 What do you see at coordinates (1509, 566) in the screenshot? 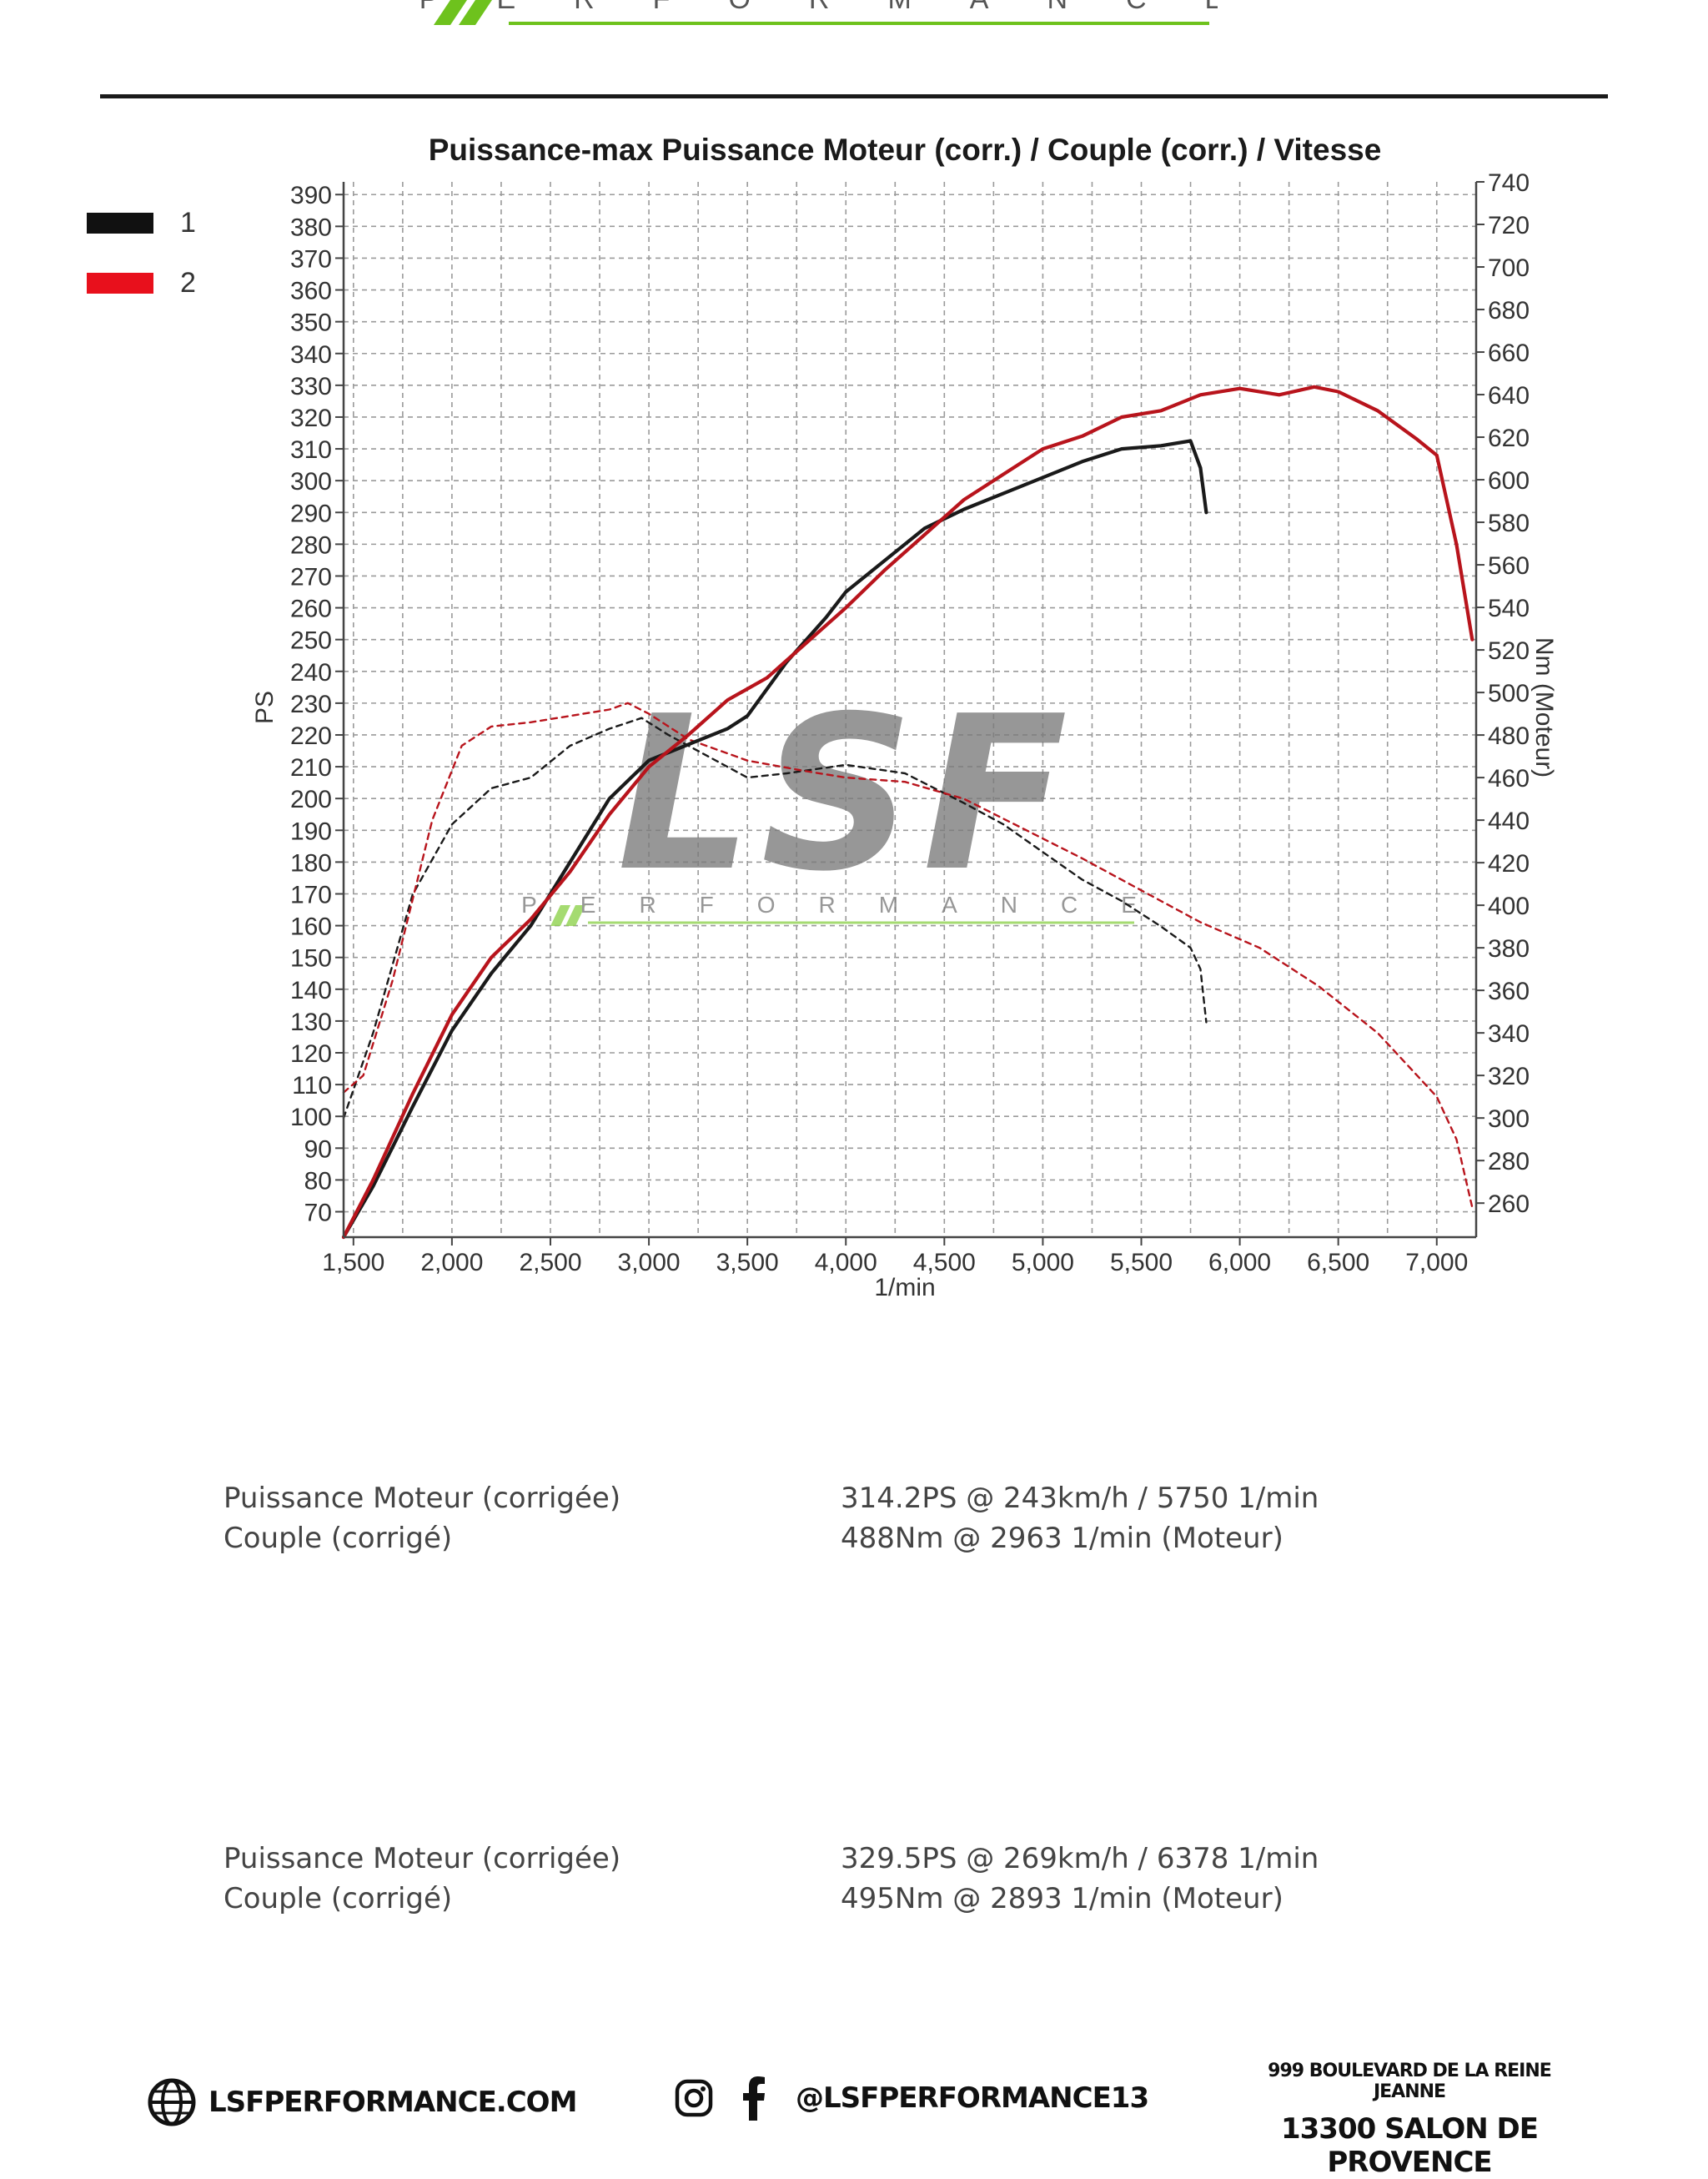
I see `y-right-tick-label: 560` at bounding box center [1509, 566].